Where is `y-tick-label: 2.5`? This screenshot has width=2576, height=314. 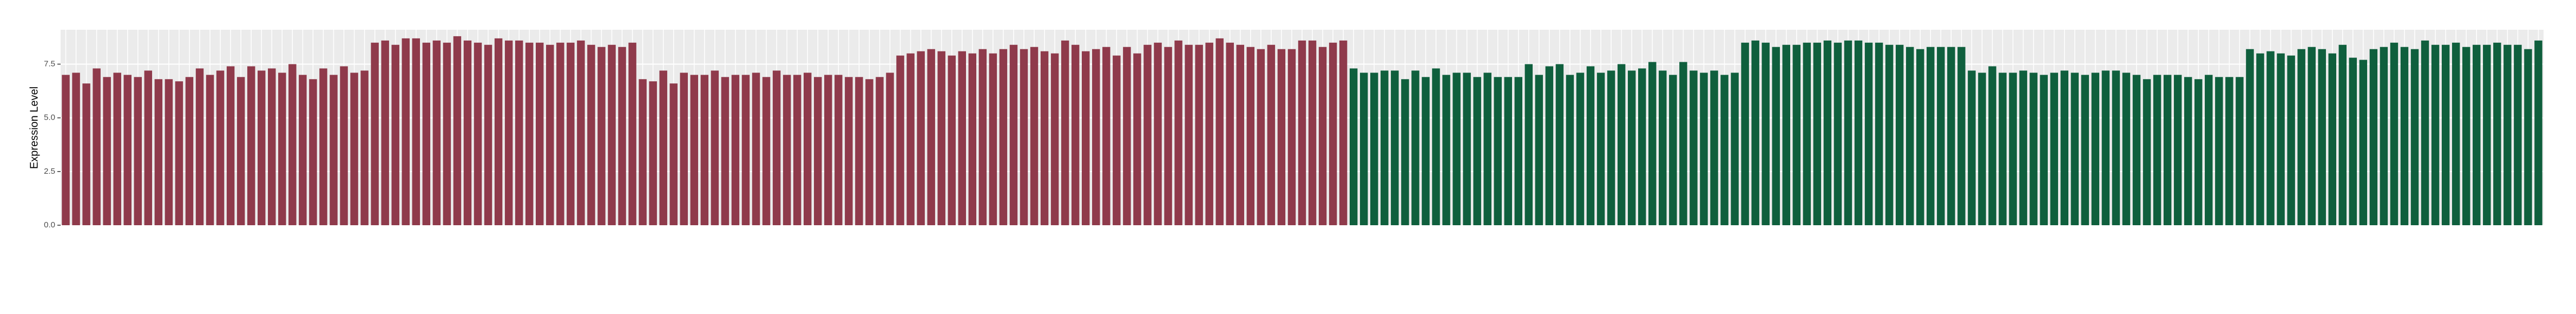
y-tick-label: 2.5 is located at coordinates (49, 171).